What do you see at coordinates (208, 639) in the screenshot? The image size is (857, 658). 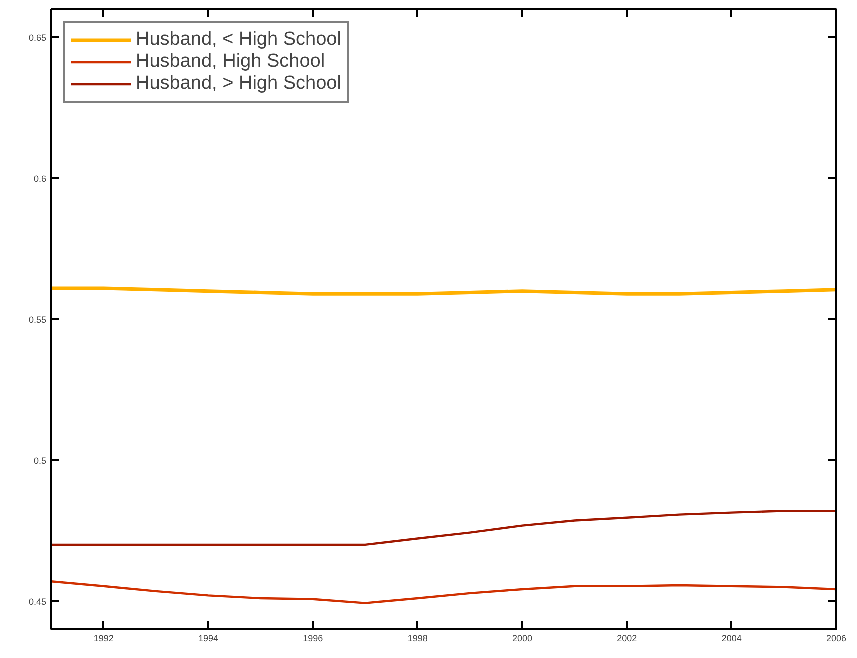 I see `x-tick-label: 1994` at bounding box center [208, 639].